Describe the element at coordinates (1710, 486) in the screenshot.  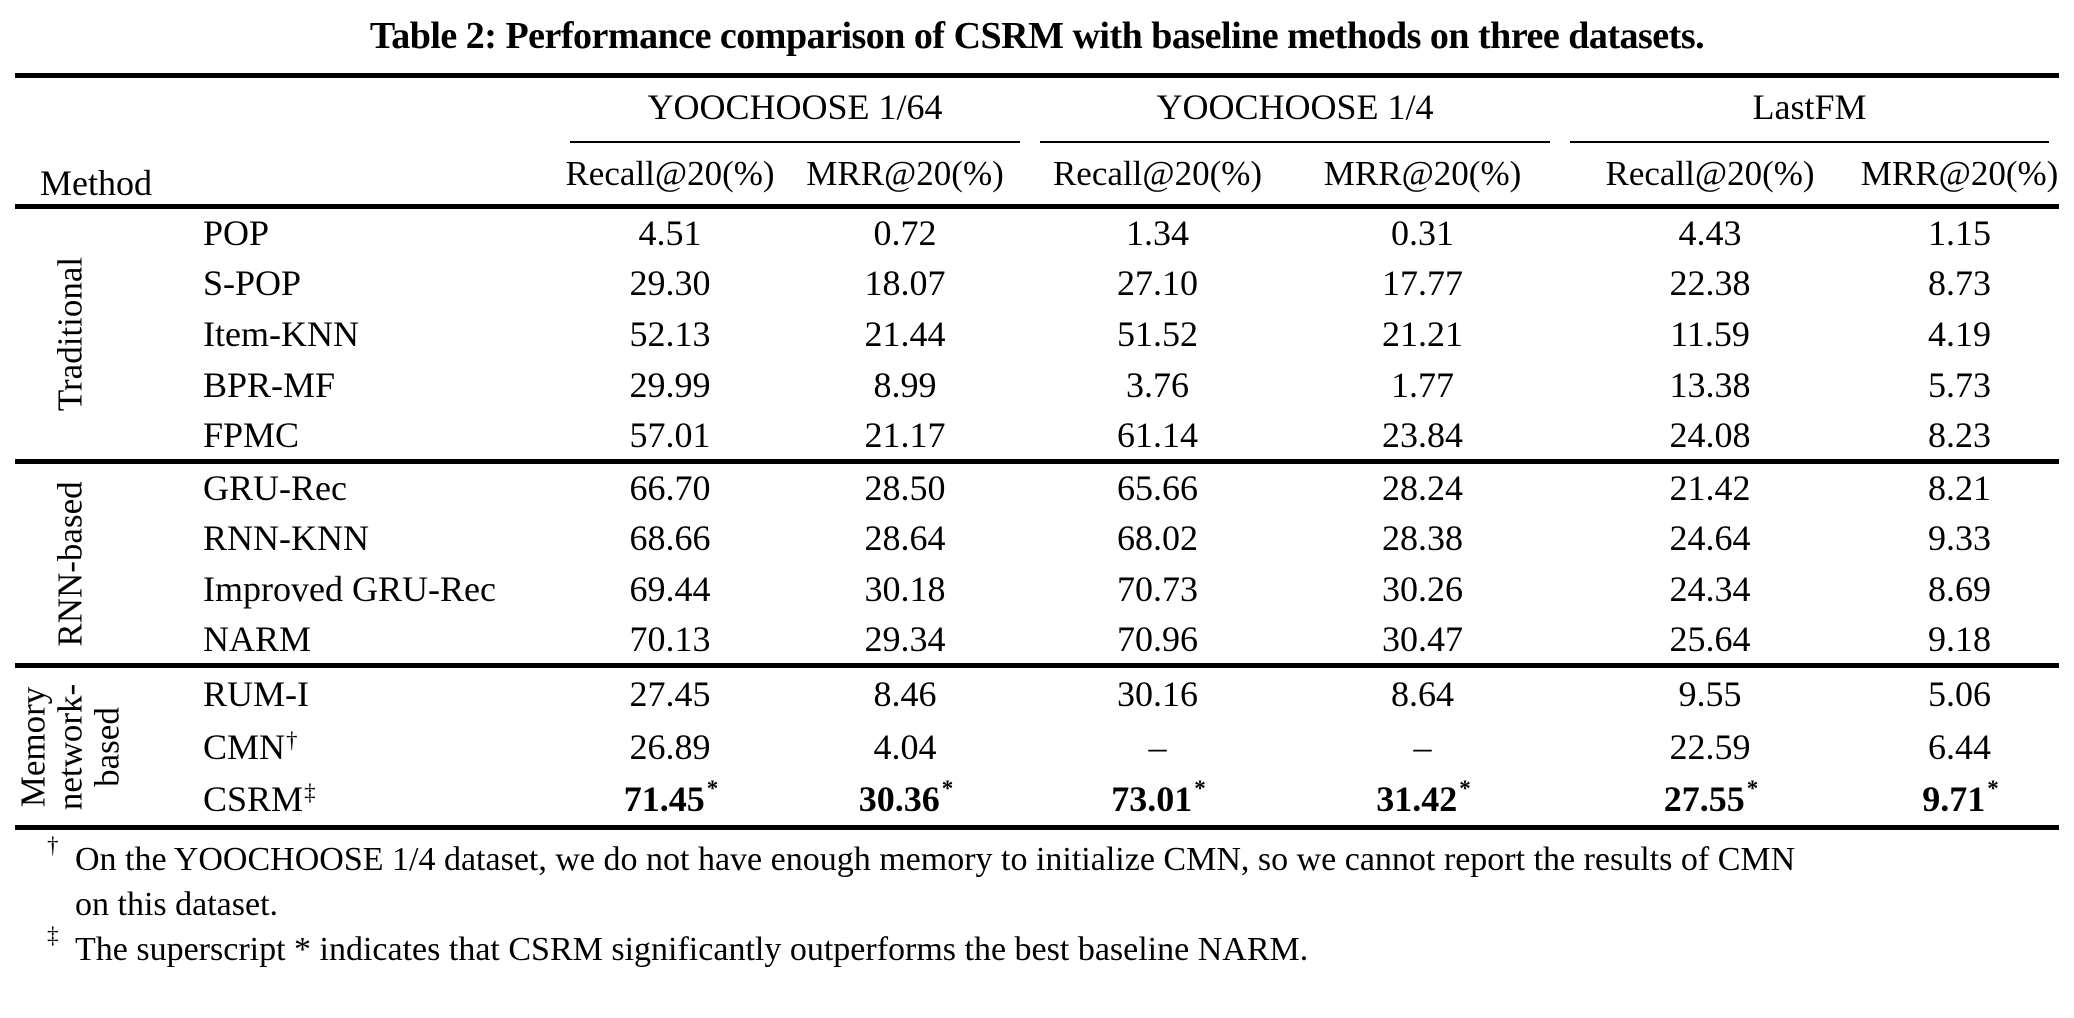
I see `metric-value: 21.42` at that location.